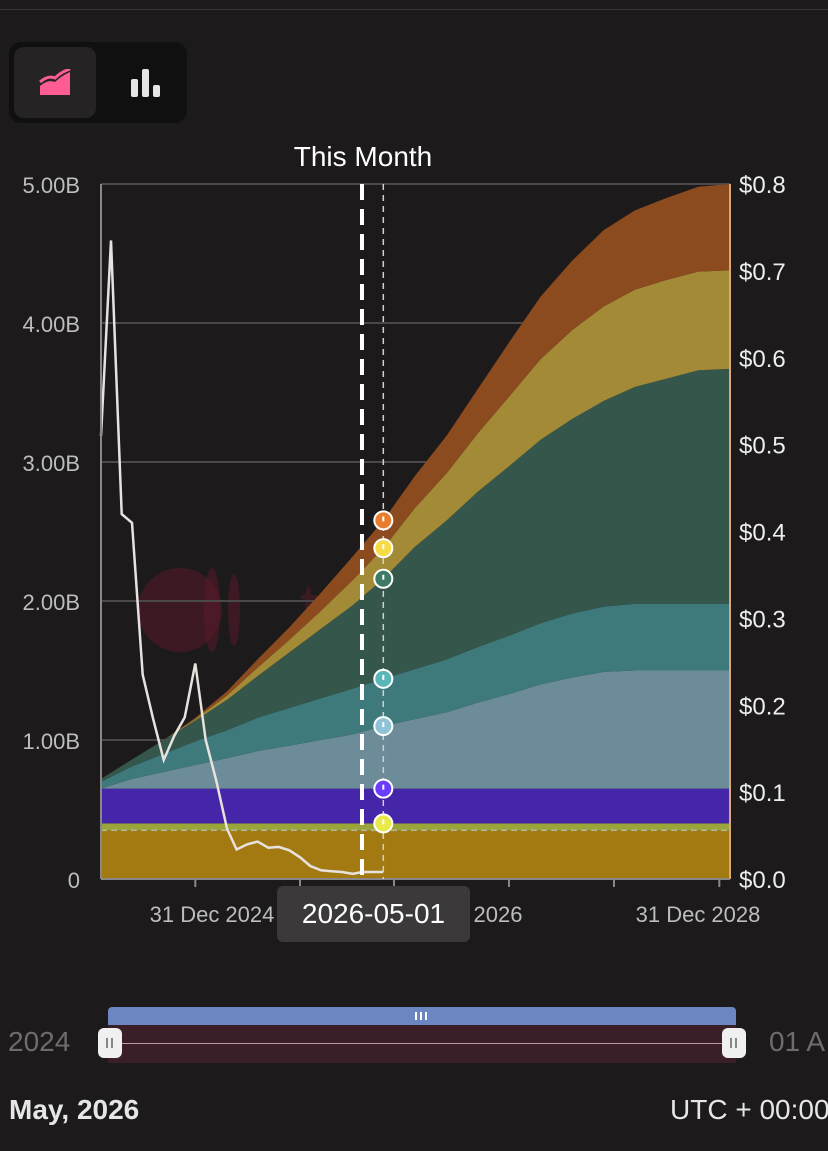 Image resolution: width=828 pixels, height=1151 pixels. What do you see at coordinates (52, 741) in the screenshot?
I see `y-left-tick-label: 1.00B` at bounding box center [52, 741].